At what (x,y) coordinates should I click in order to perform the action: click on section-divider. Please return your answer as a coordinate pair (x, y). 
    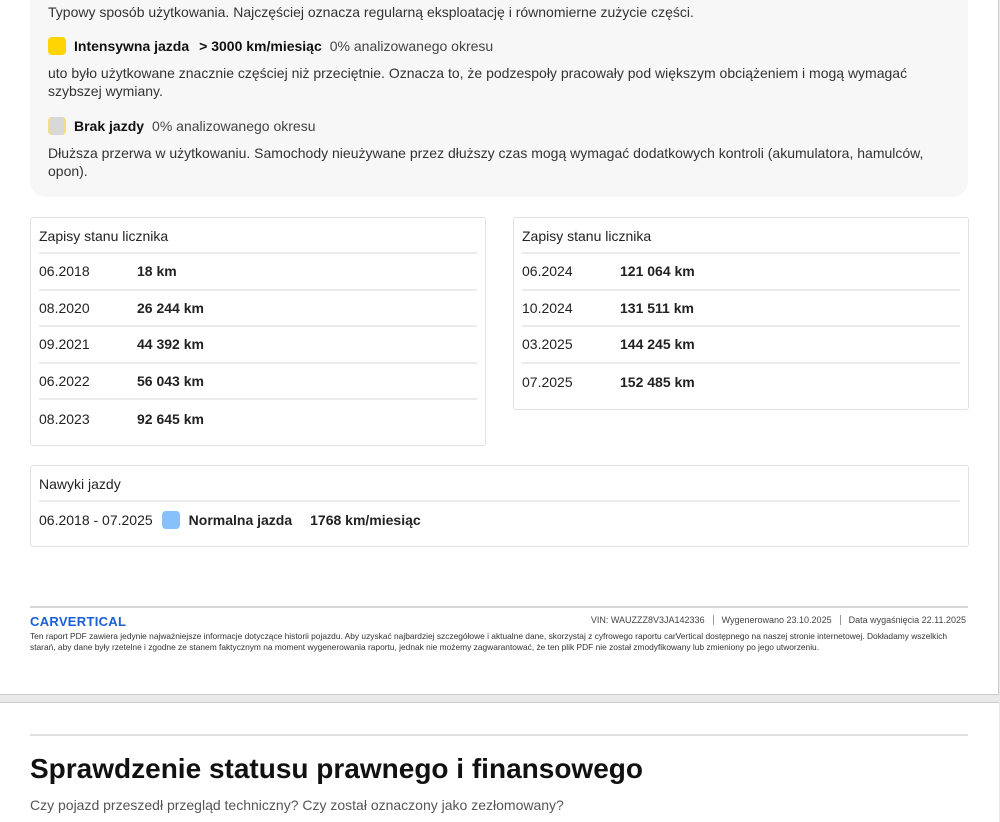
    Looking at the image, I should click on (499, 735).